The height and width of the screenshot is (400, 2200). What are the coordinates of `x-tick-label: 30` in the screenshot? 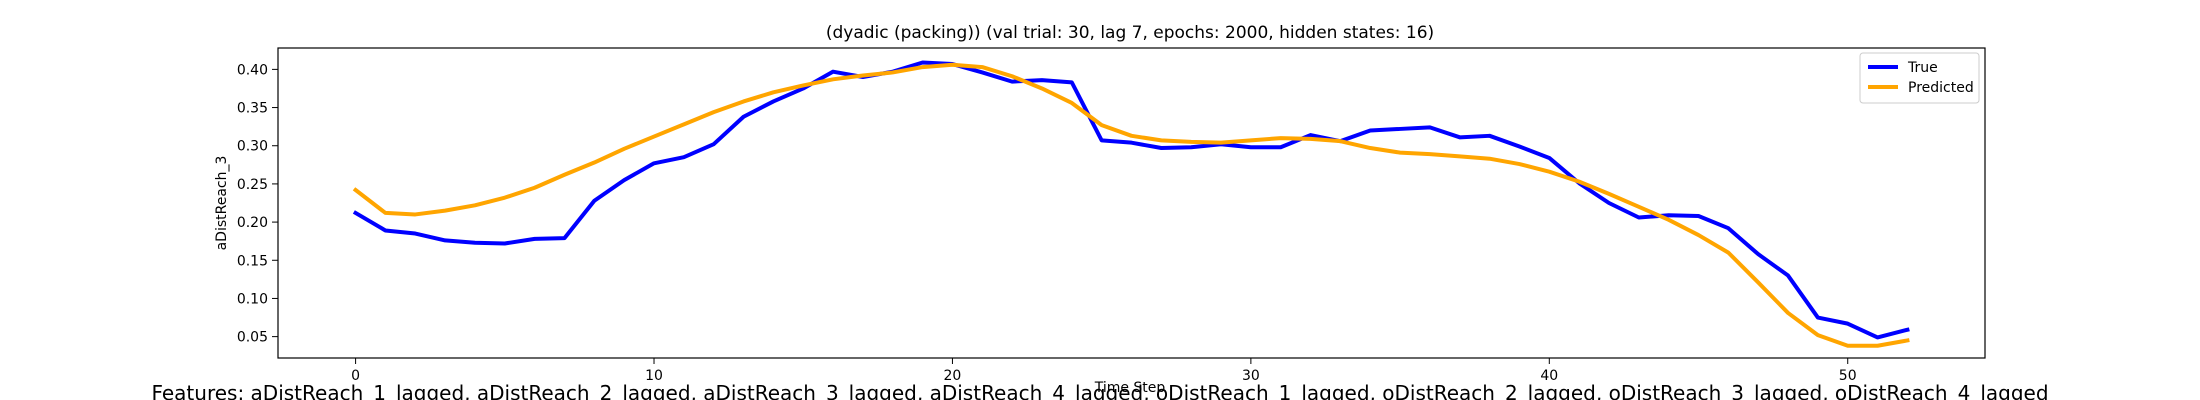 It's located at (1251, 376).